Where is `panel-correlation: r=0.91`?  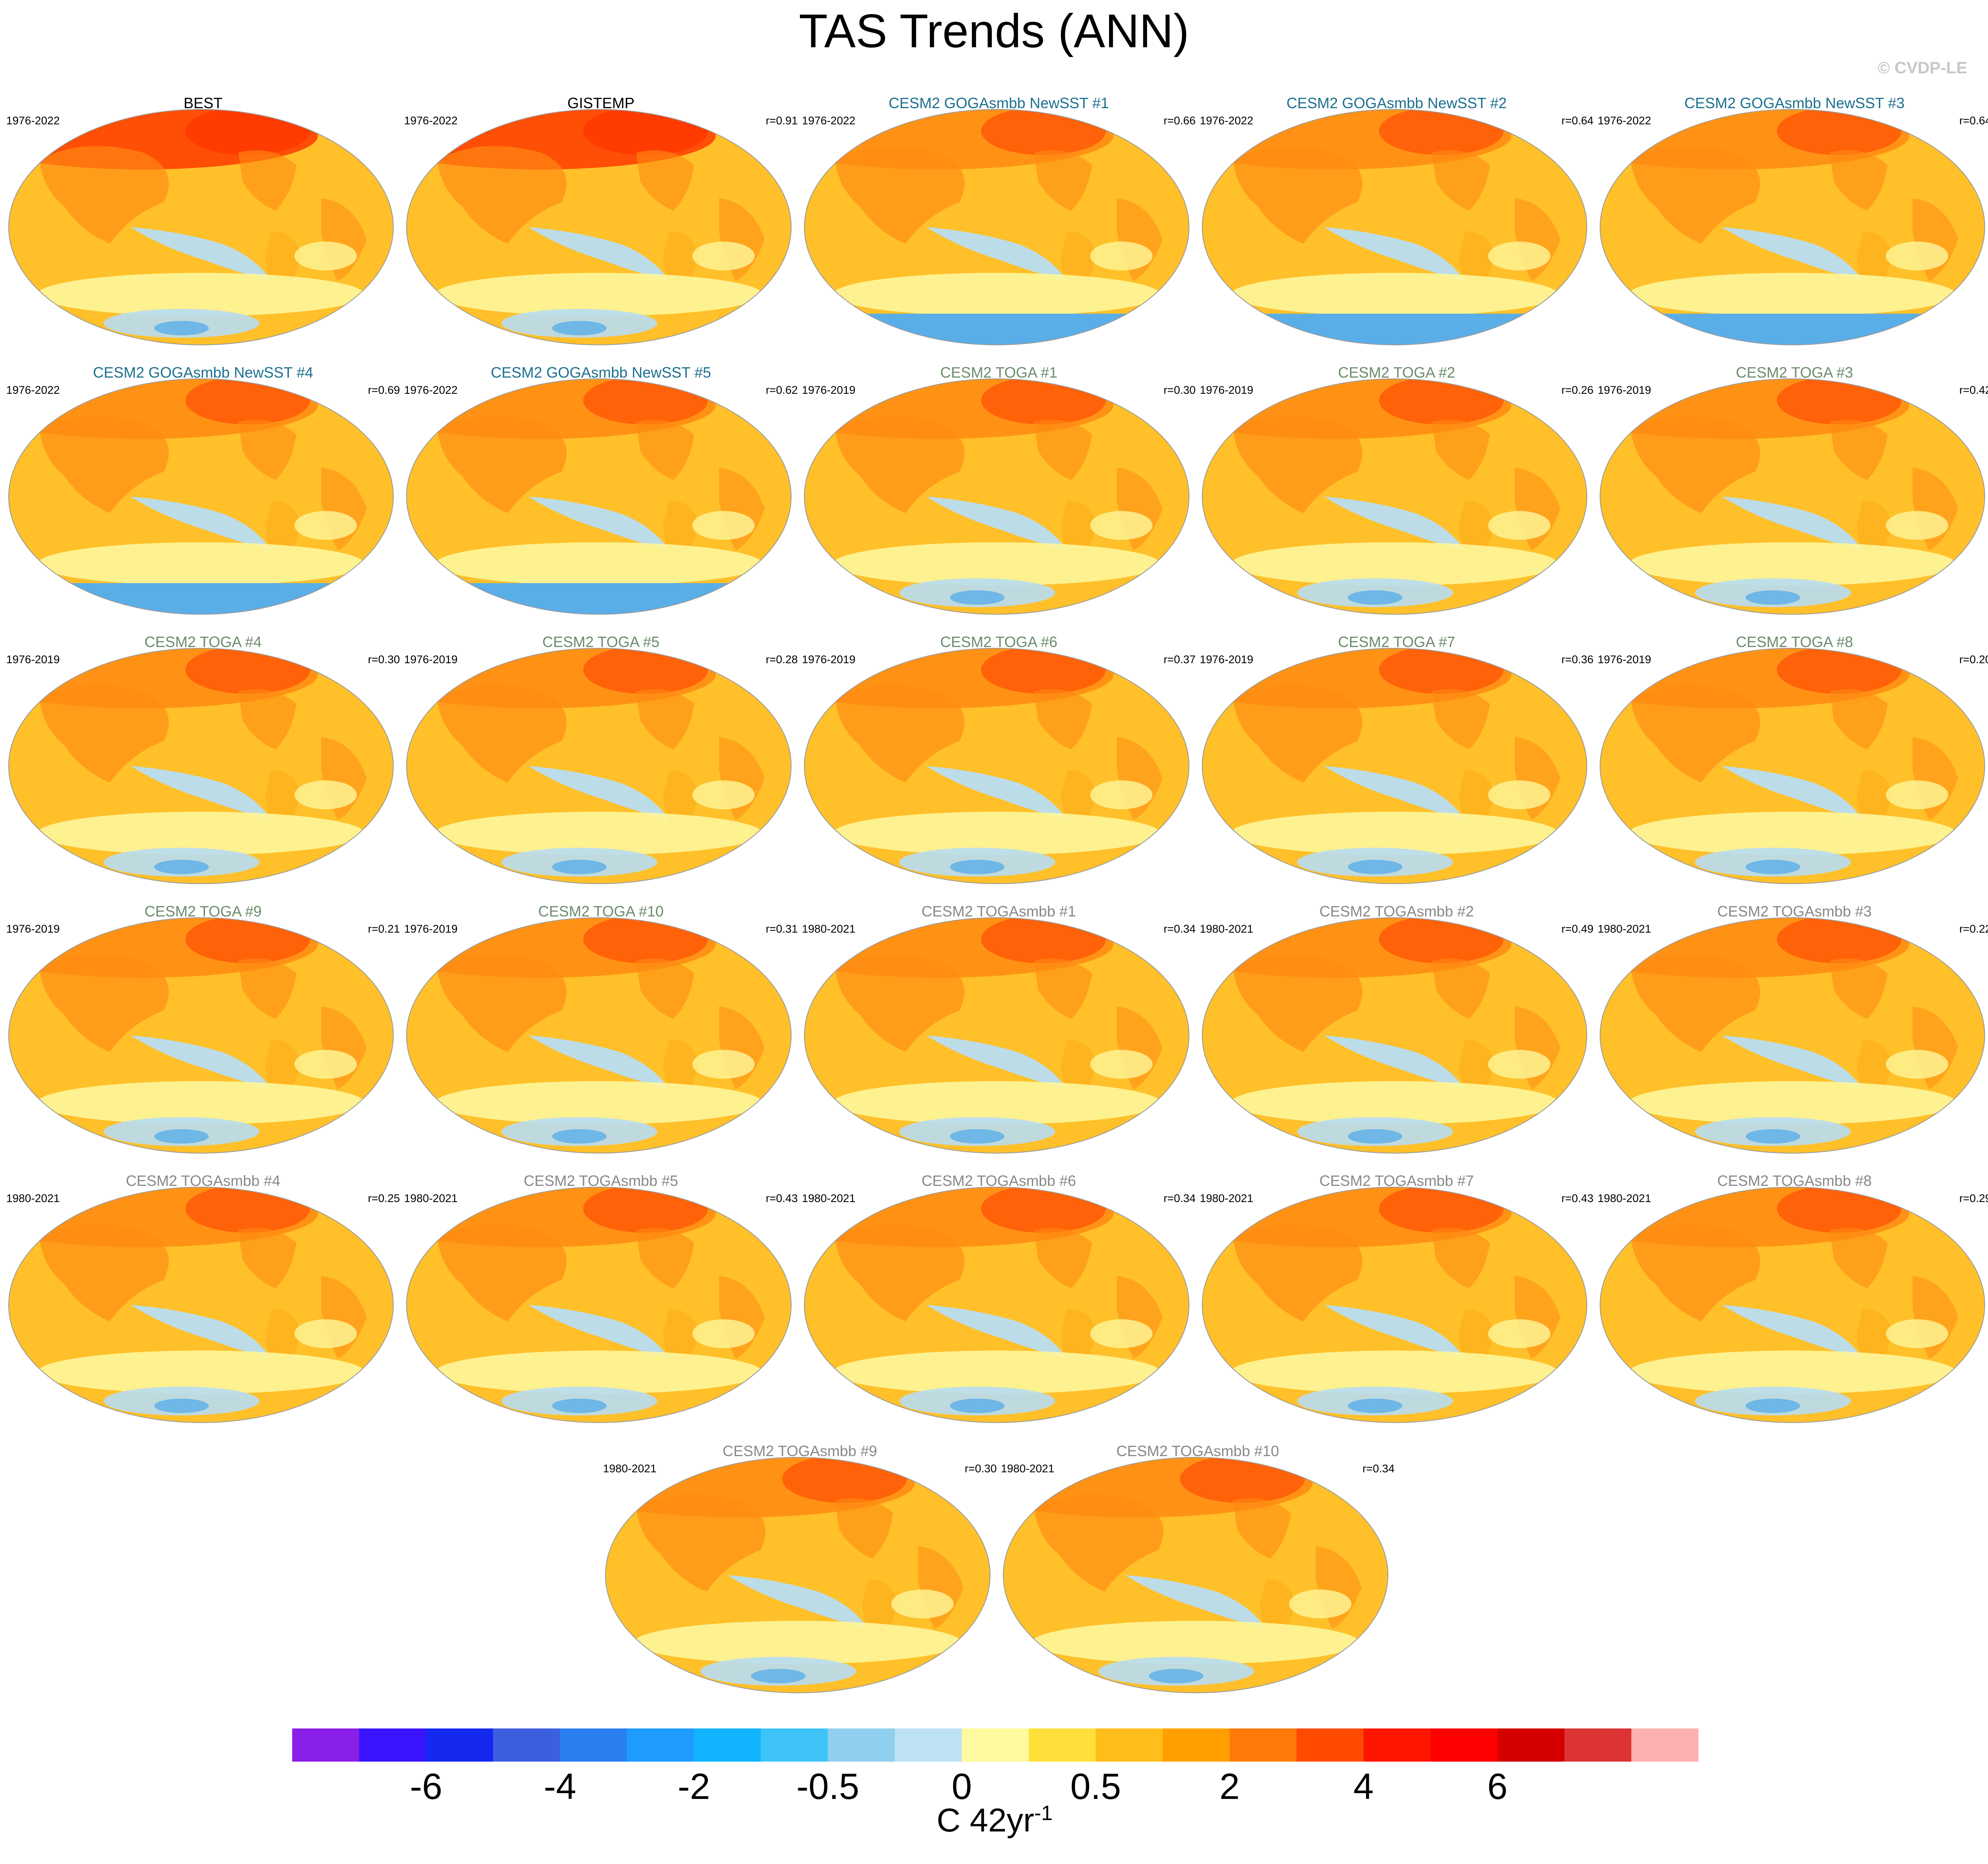 panel-correlation: r=0.91 is located at coordinates (781, 120).